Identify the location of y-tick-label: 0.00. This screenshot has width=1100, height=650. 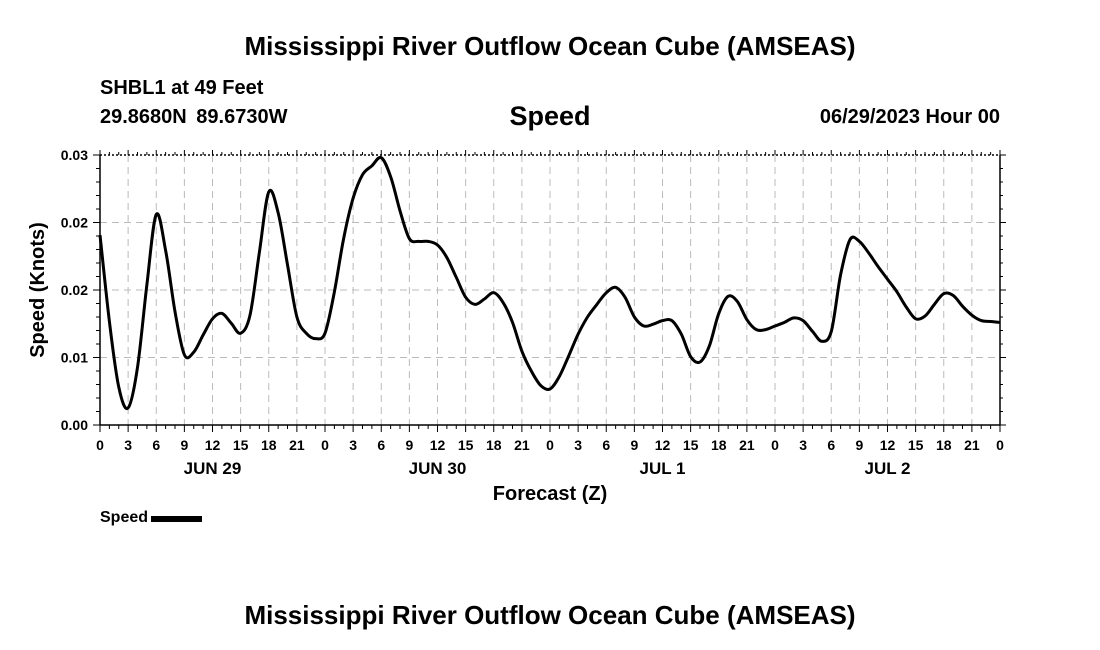
(74, 425).